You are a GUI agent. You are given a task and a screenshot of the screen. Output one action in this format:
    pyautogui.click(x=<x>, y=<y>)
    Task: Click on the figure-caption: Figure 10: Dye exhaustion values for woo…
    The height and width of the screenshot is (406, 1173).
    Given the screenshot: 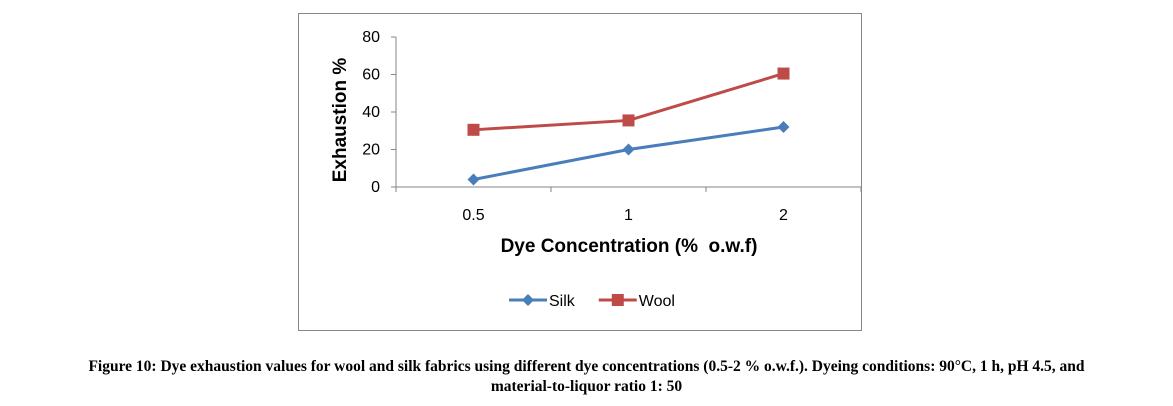 What is the action you would take?
    pyautogui.click(x=586, y=377)
    